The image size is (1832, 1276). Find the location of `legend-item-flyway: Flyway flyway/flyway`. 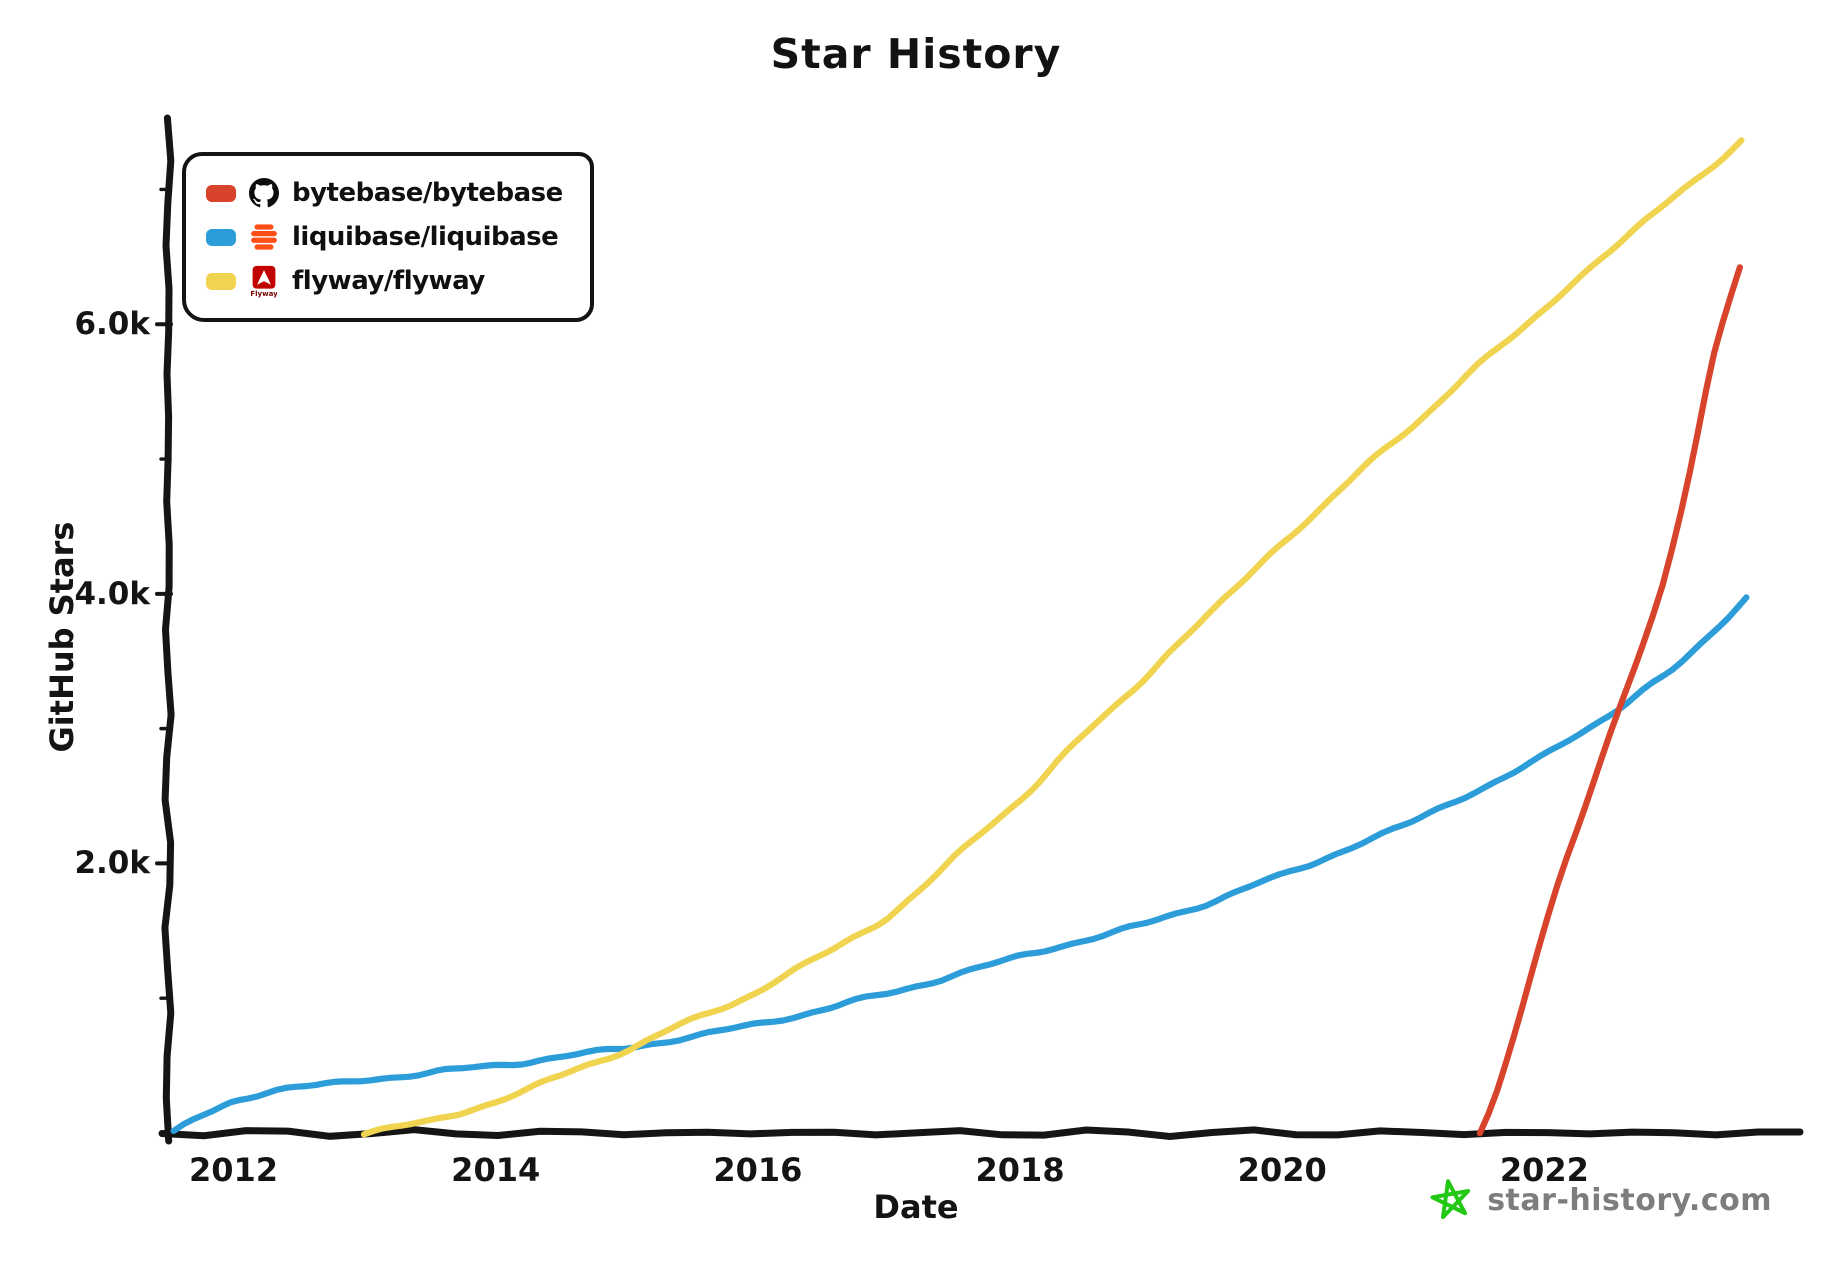

legend-item-flyway: Flyway flyway/flyway is located at coordinates (388, 281).